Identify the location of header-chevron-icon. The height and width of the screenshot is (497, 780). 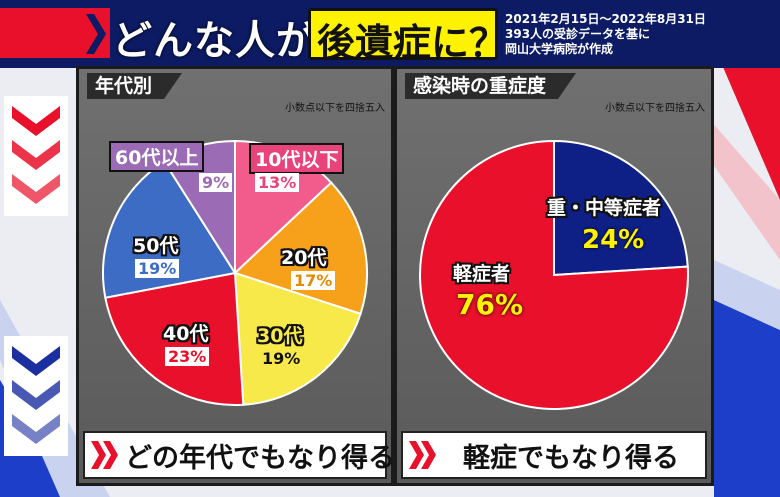
(96, 34).